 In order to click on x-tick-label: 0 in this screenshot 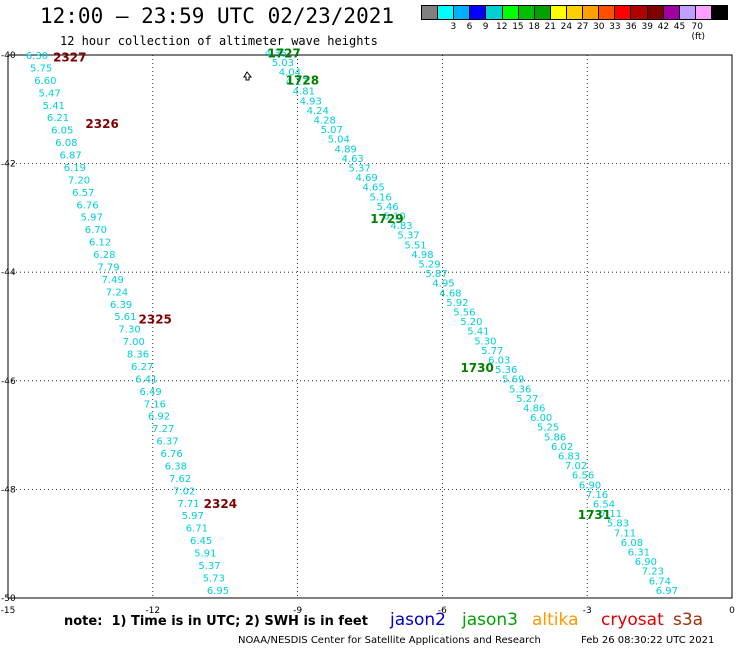, I will do `click(732, 611)`.